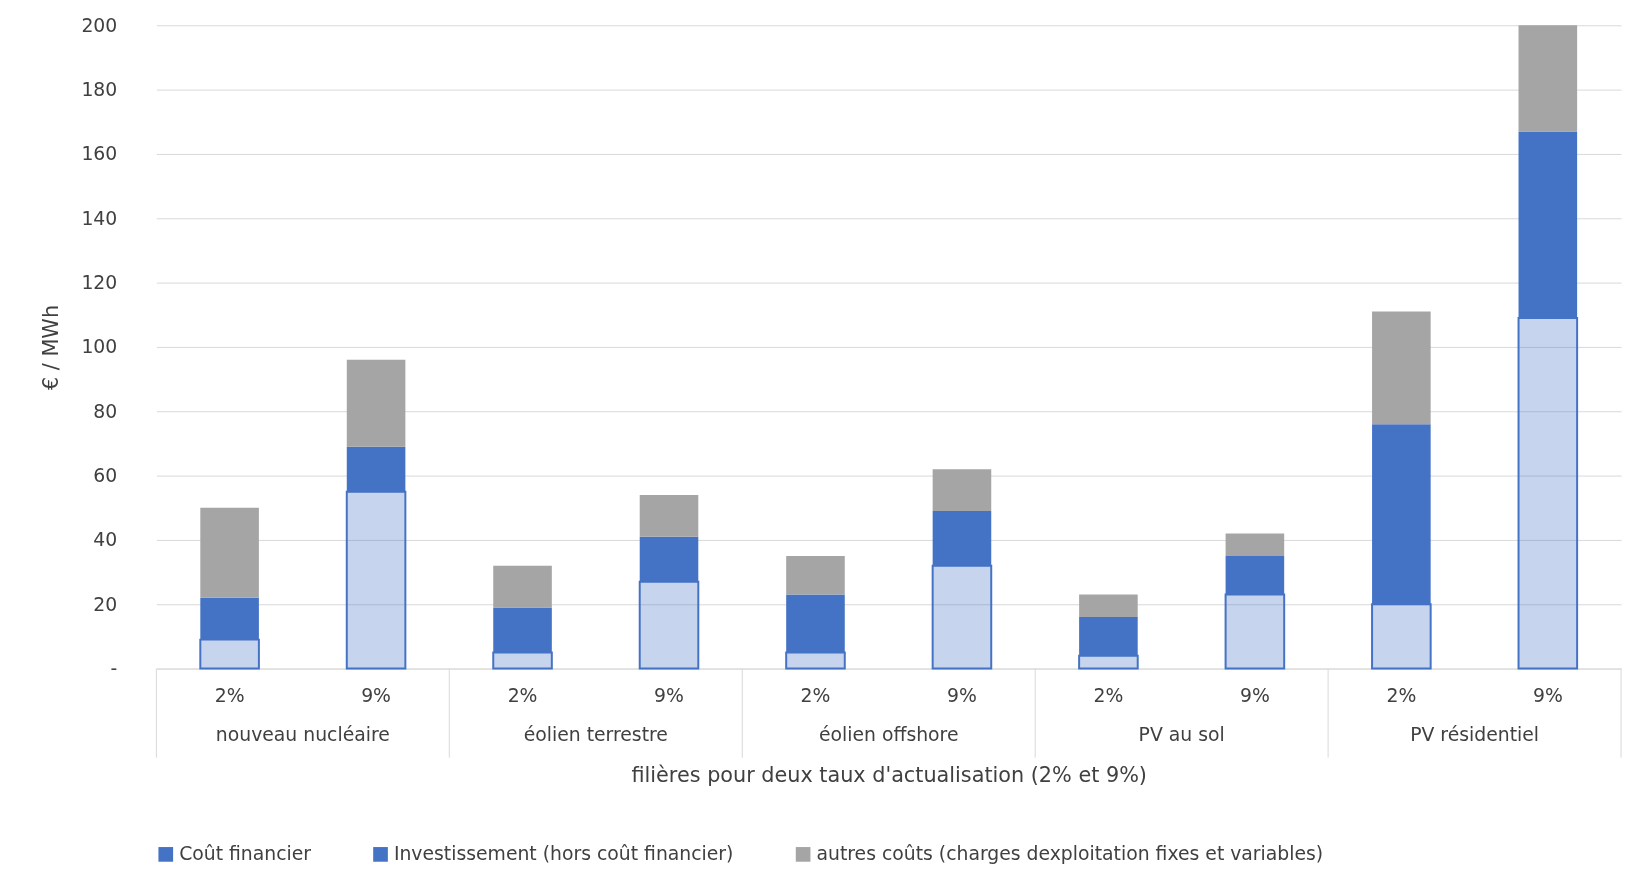 The image size is (1627, 893). I want to click on y-tick-label: 120, so click(99, 283).